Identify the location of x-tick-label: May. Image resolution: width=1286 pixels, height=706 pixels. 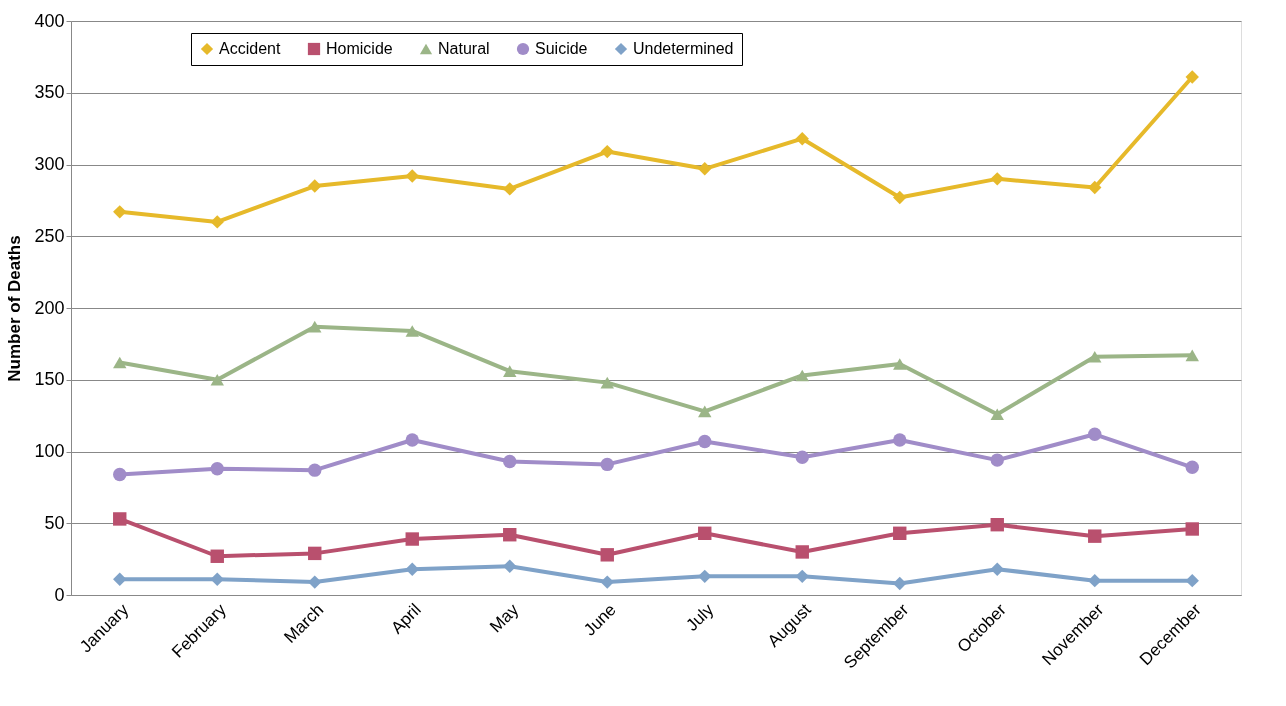
(504, 618).